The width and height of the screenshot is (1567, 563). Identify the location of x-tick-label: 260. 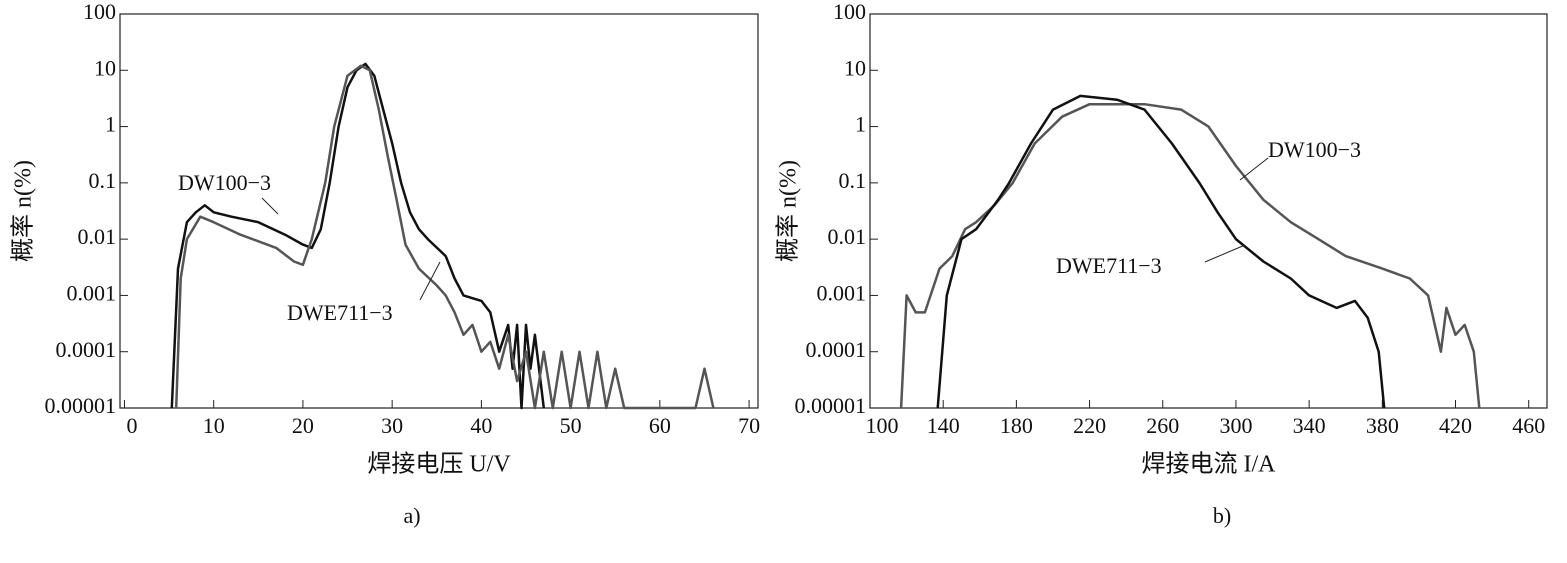
(1162, 425).